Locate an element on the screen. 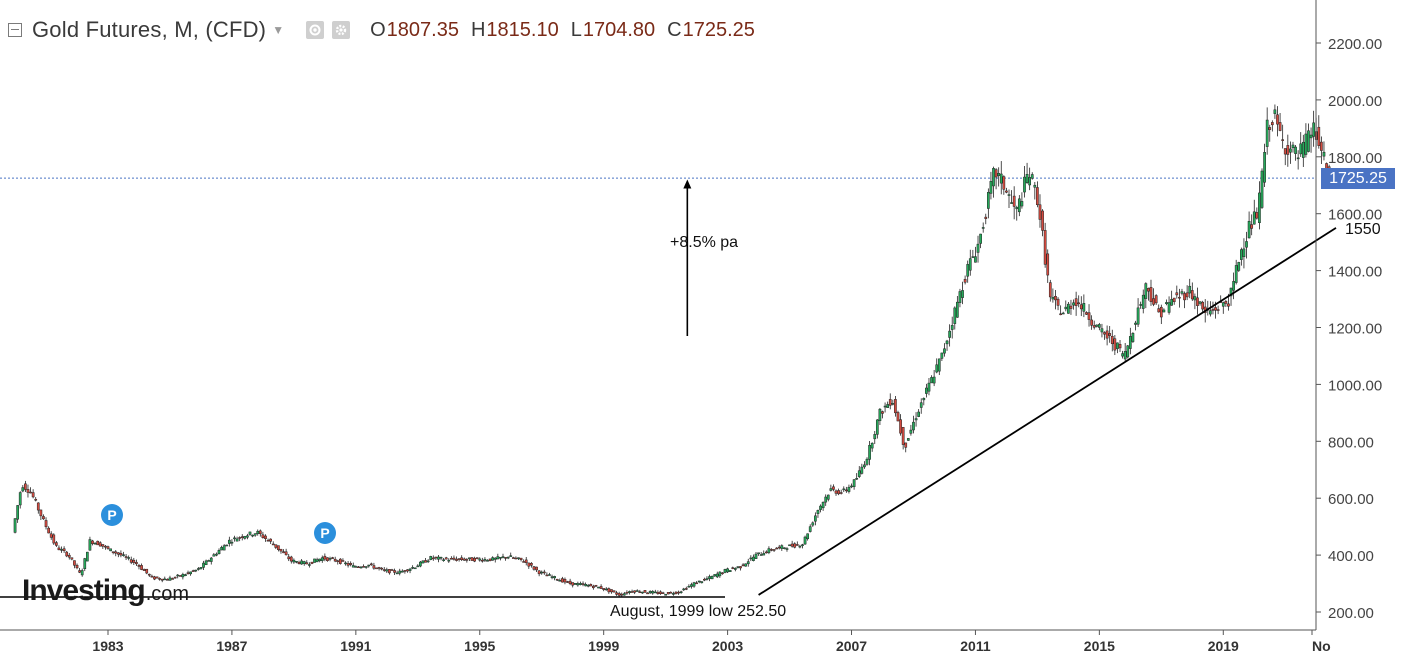 The width and height of the screenshot is (1404, 662). collapse-toggle is located at coordinates (15, 30).